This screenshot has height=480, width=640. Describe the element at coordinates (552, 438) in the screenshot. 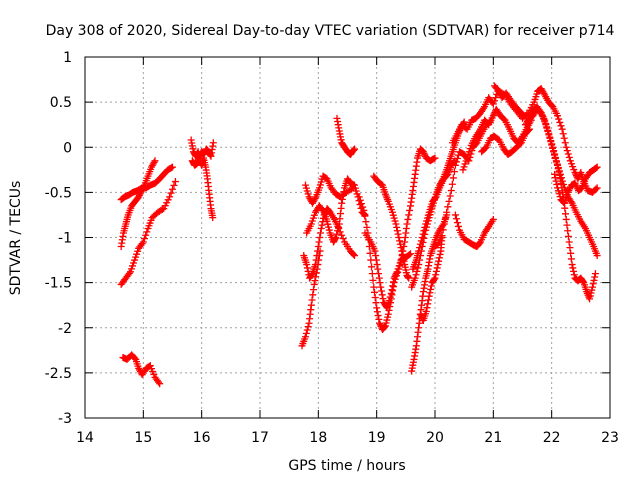

I see `x-tick-label: 22` at that location.